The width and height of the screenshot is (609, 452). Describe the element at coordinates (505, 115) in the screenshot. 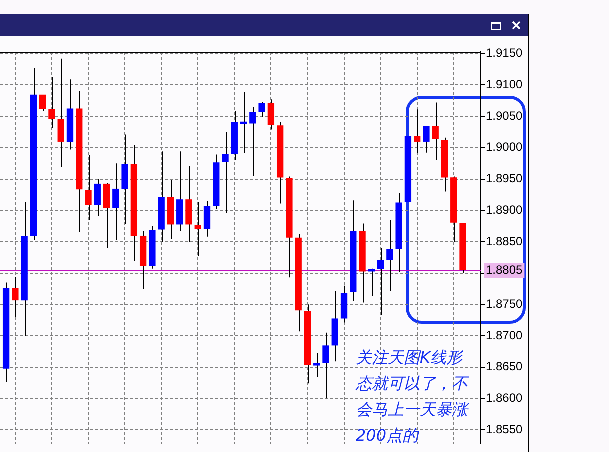

I see `y-tick-label: 1.9050` at that location.